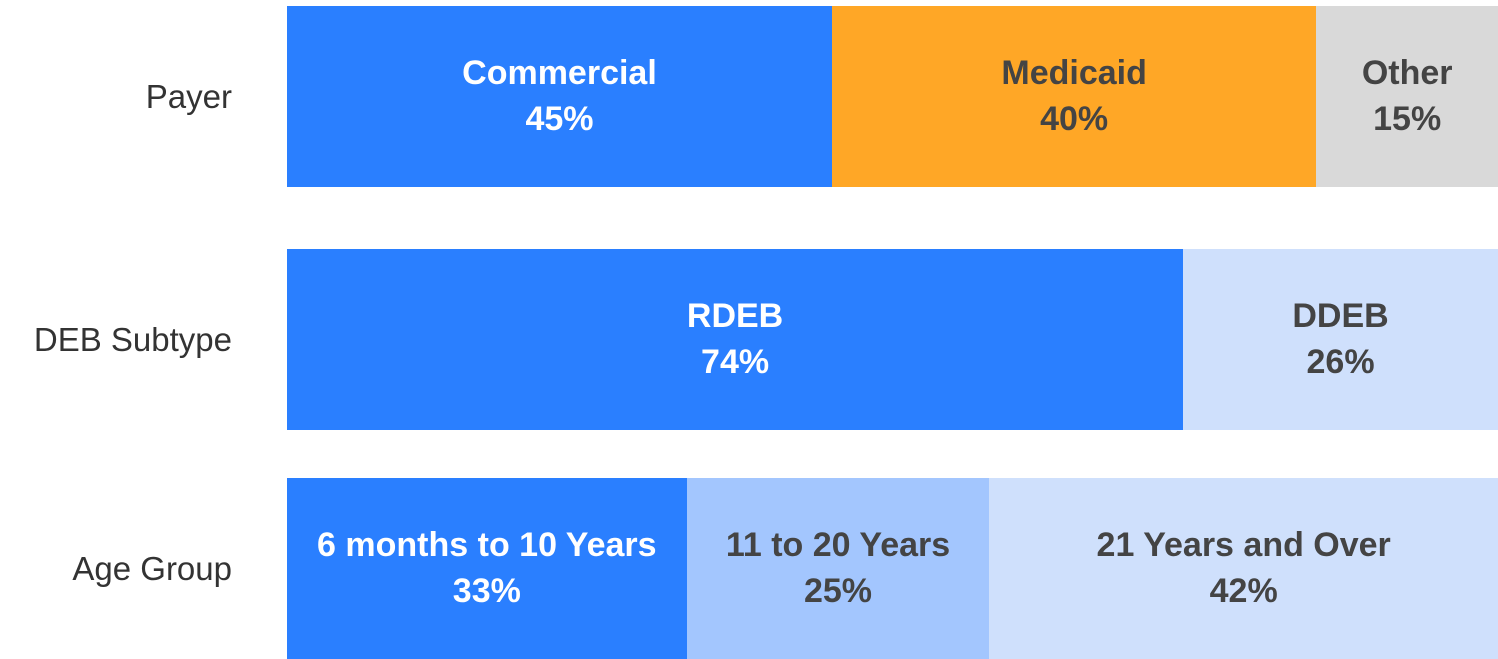 Image resolution: width=1498 pixels, height=659 pixels. I want to click on value-label: 26%, so click(1340, 361).